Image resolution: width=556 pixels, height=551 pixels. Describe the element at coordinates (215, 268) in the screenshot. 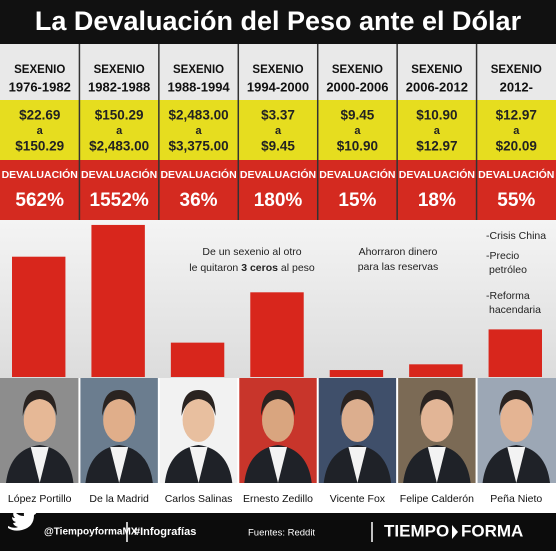

I see `annotation-part: le quitaron` at that location.